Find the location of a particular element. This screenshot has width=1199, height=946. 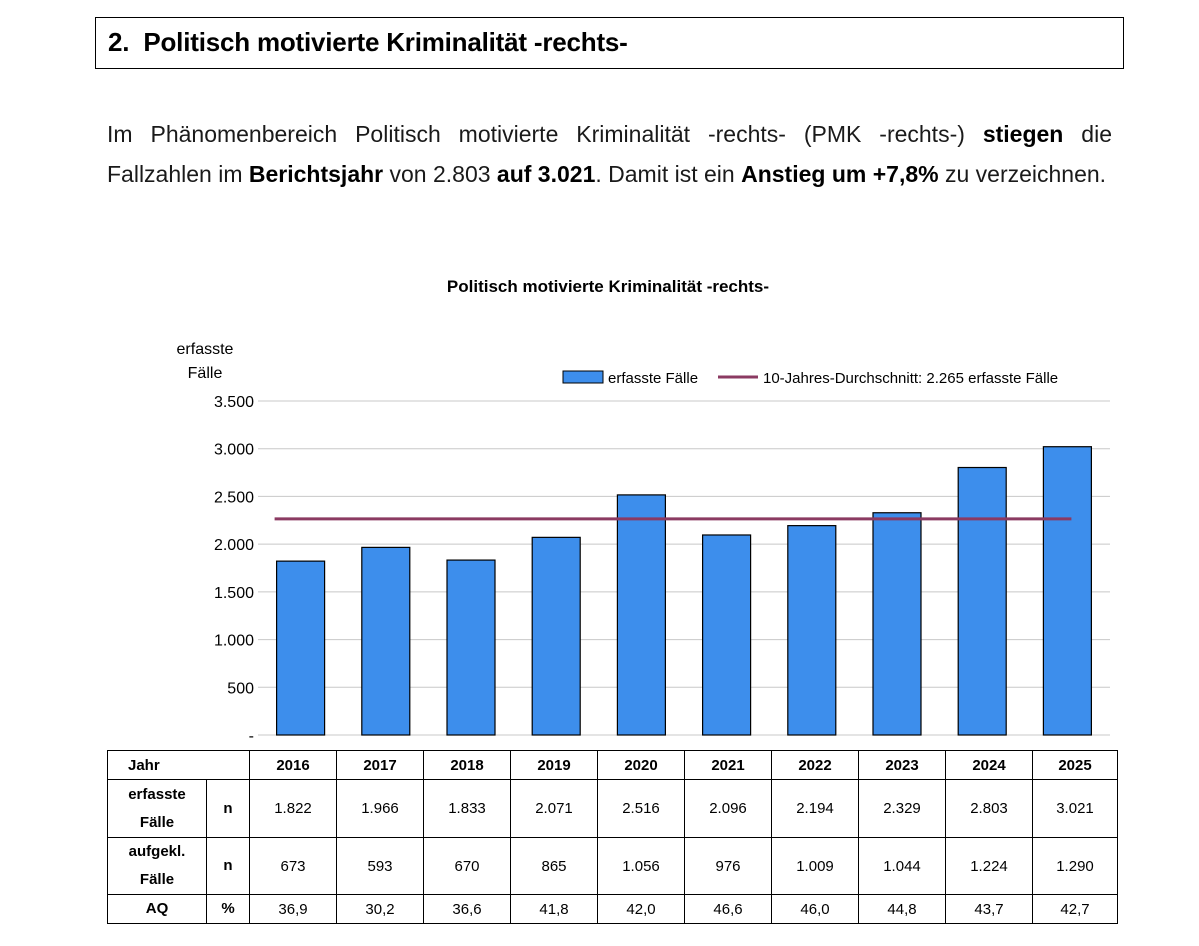

cell-value: 3.021 is located at coordinates (1075, 808).